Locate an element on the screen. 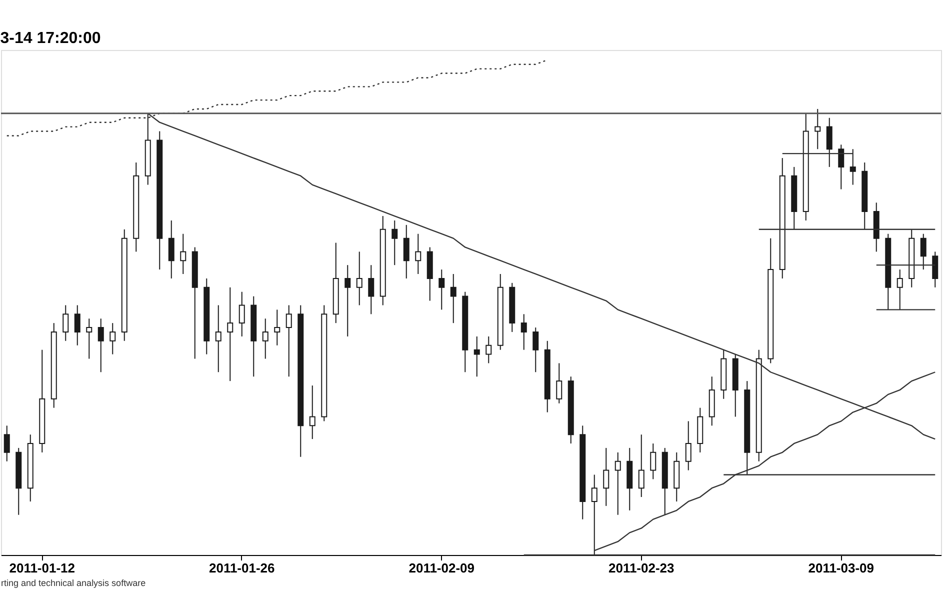  x-tick-label: 2011-03-09 is located at coordinates (841, 568).